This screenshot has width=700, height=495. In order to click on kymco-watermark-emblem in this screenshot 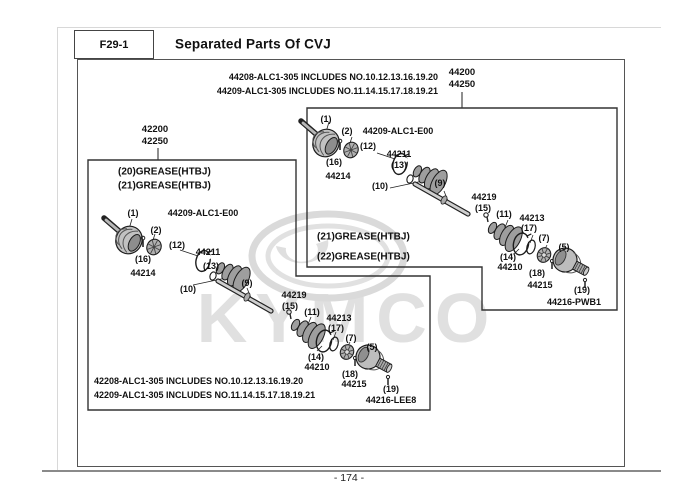, I will do `click(328, 256)`.